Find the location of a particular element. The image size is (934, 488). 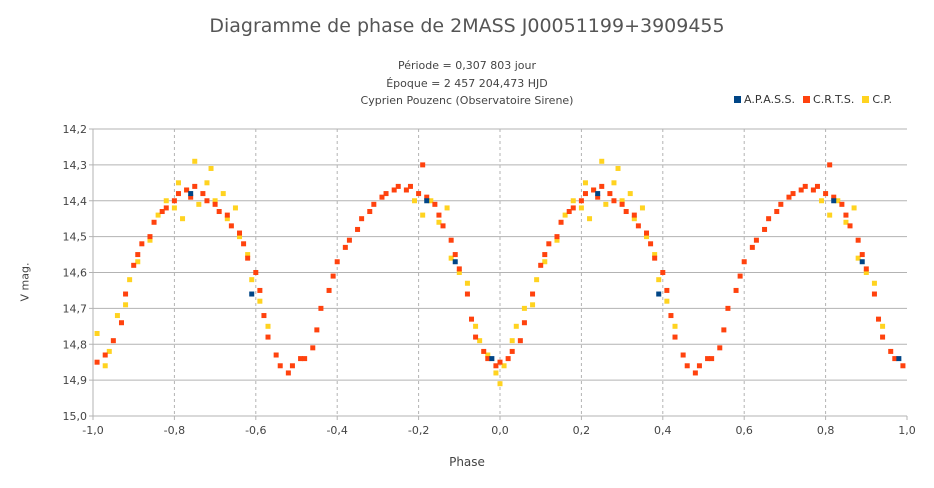

y-tick-label: 14,6 is located at coordinates (75, 273).